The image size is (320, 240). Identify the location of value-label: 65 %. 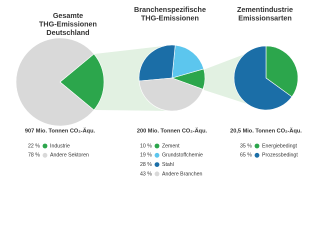
(246, 156).